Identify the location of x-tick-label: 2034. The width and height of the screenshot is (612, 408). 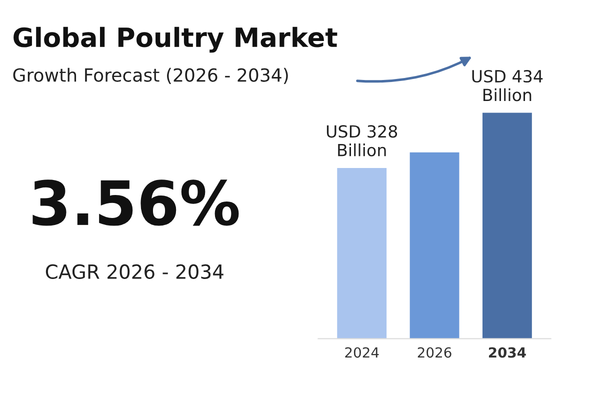
(507, 352).